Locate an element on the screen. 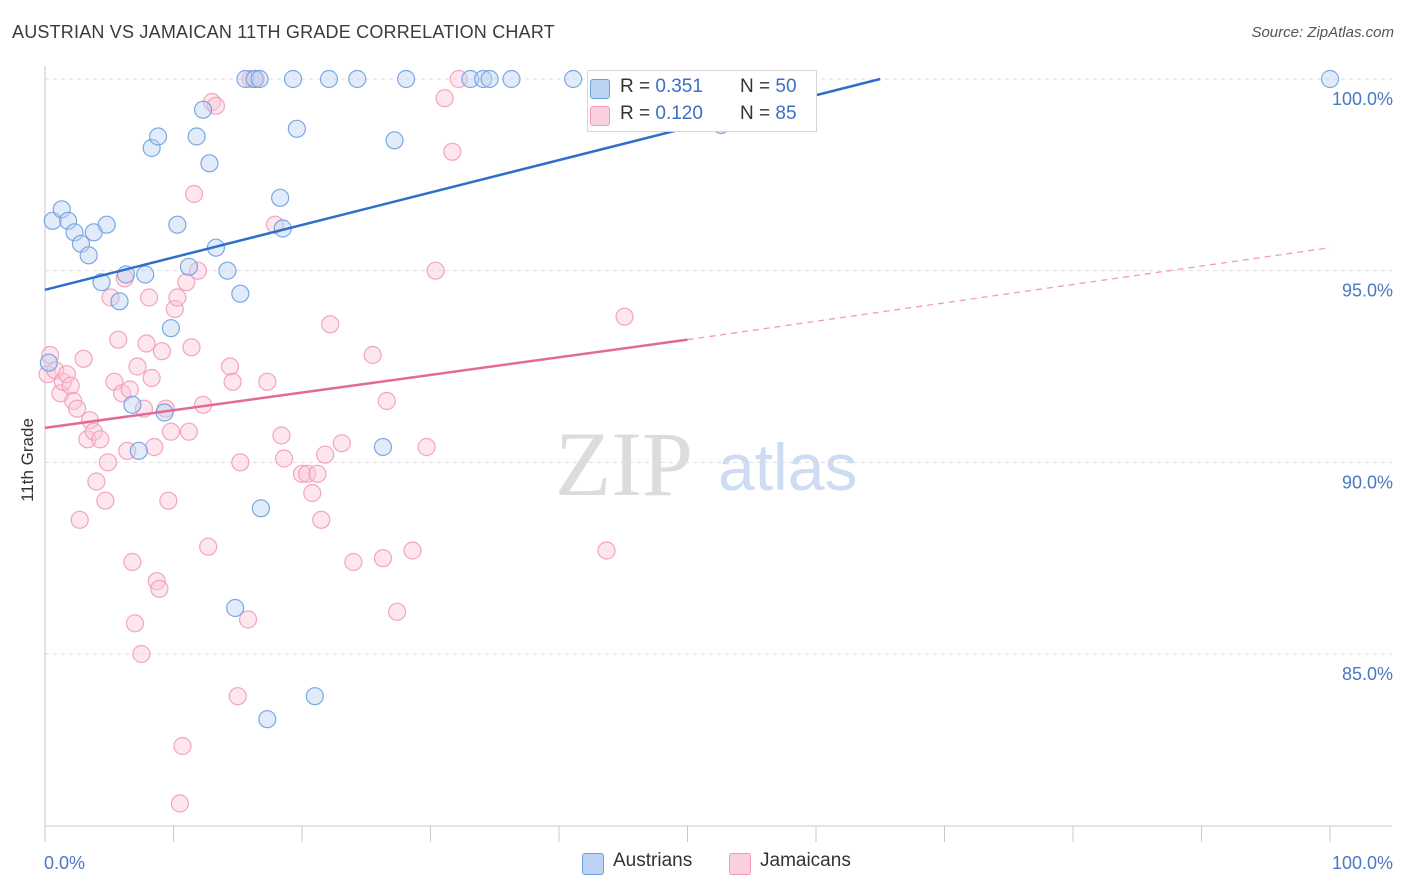  legend-row-jamaicans: R = 0.120 N = 85 is located at coordinates (702, 115).